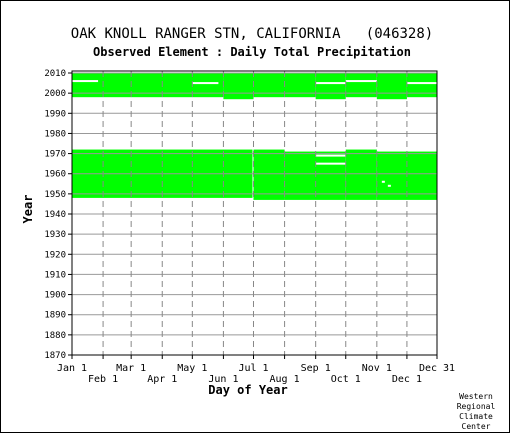 The width and height of the screenshot is (510, 433). I want to click on credit-line-1: Western, so click(476, 396).